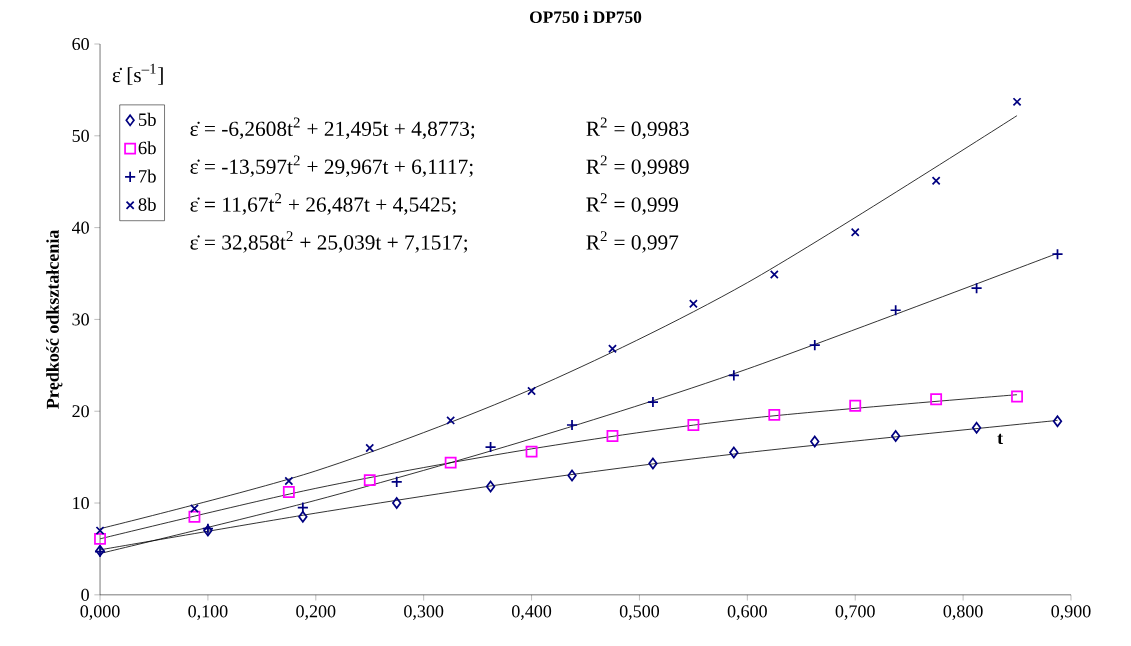  Describe the element at coordinates (632, 242) in the screenshot. I see `annotation: R$^{2}$ = 0,997` at that location.